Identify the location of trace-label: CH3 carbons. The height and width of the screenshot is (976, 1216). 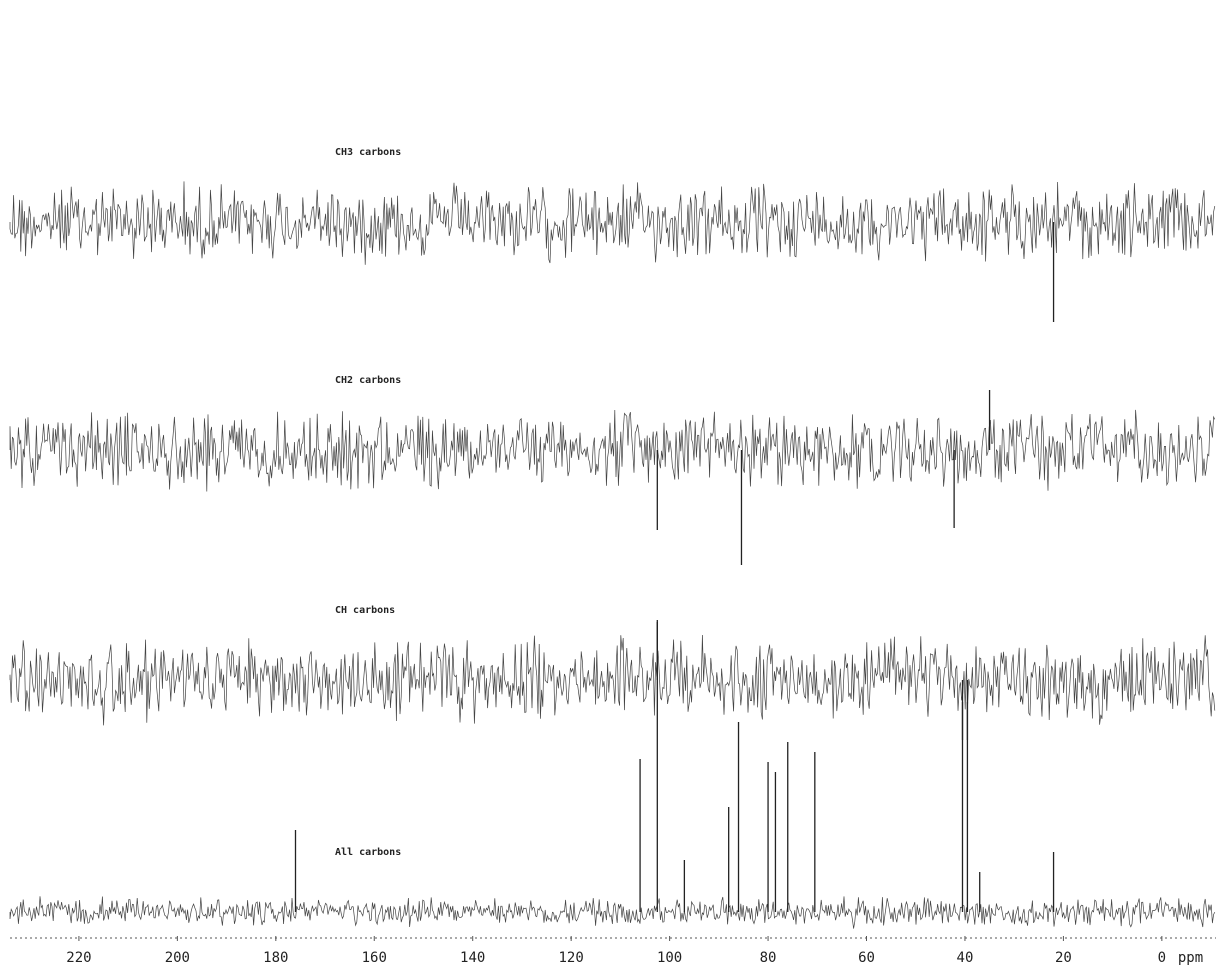
(368, 152).